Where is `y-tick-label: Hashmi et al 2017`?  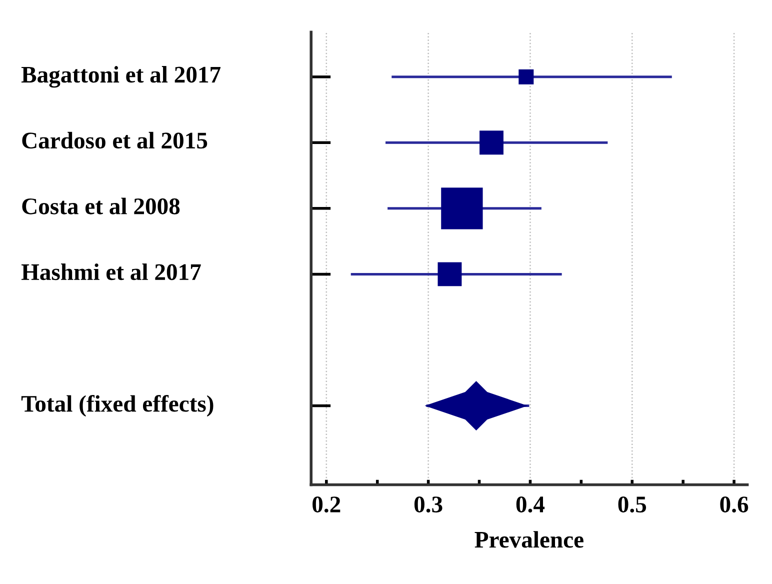 y-tick-label: Hashmi et al 2017 is located at coordinates (111, 272).